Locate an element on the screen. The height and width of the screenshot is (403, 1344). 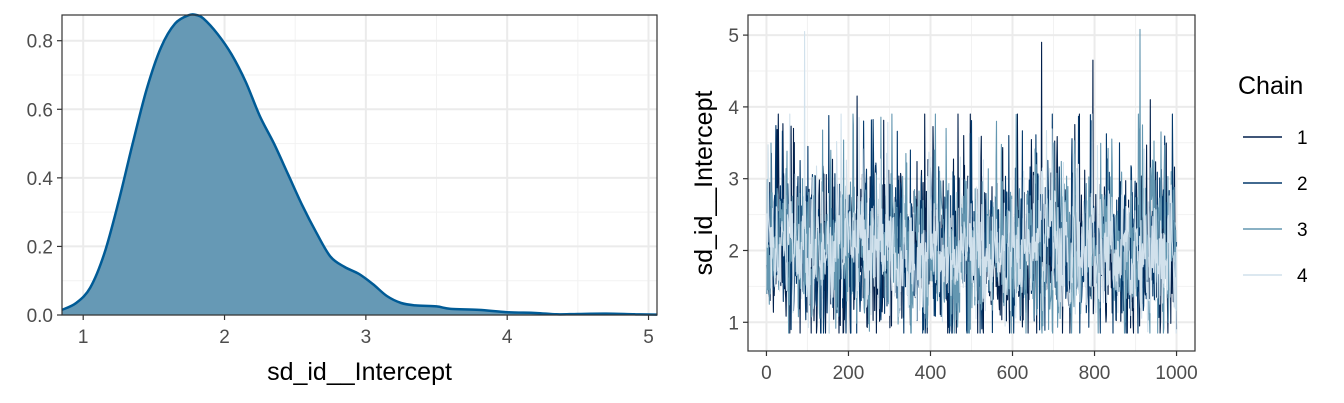
trace-x-tick-label: 0 is located at coordinates (766, 373).